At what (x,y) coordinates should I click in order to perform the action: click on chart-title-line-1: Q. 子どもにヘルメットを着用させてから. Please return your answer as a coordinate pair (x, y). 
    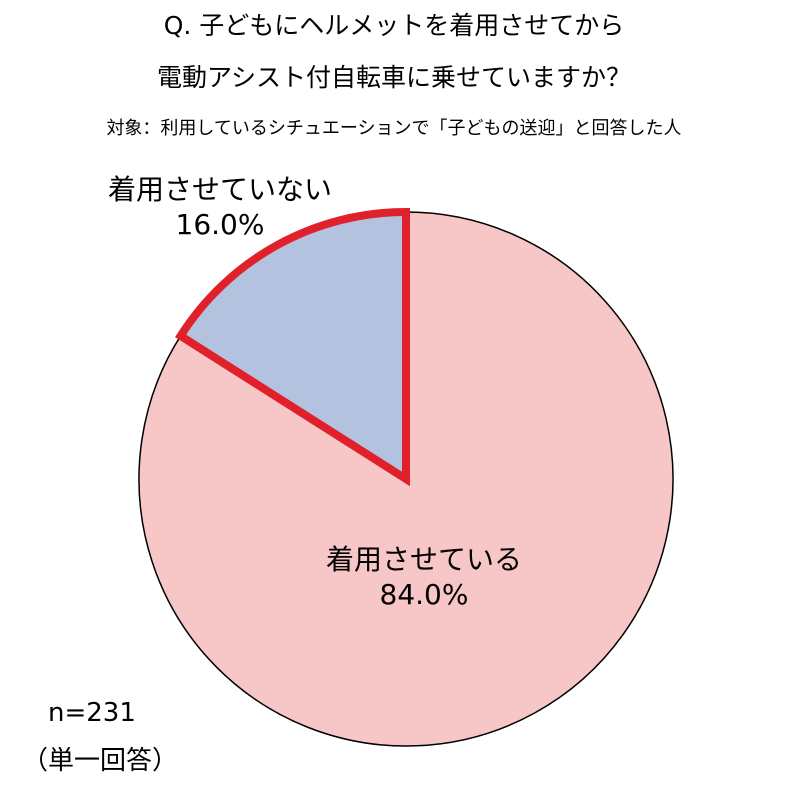
    Looking at the image, I should click on (394, 25).